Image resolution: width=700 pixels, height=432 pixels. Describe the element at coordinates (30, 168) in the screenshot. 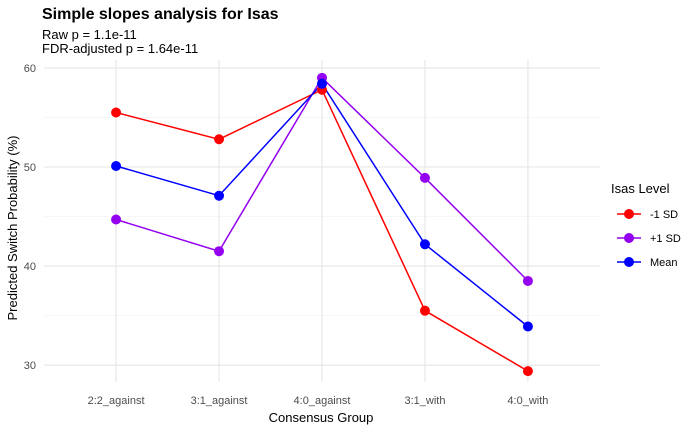

I see `y-tick-label: 50` at that location.